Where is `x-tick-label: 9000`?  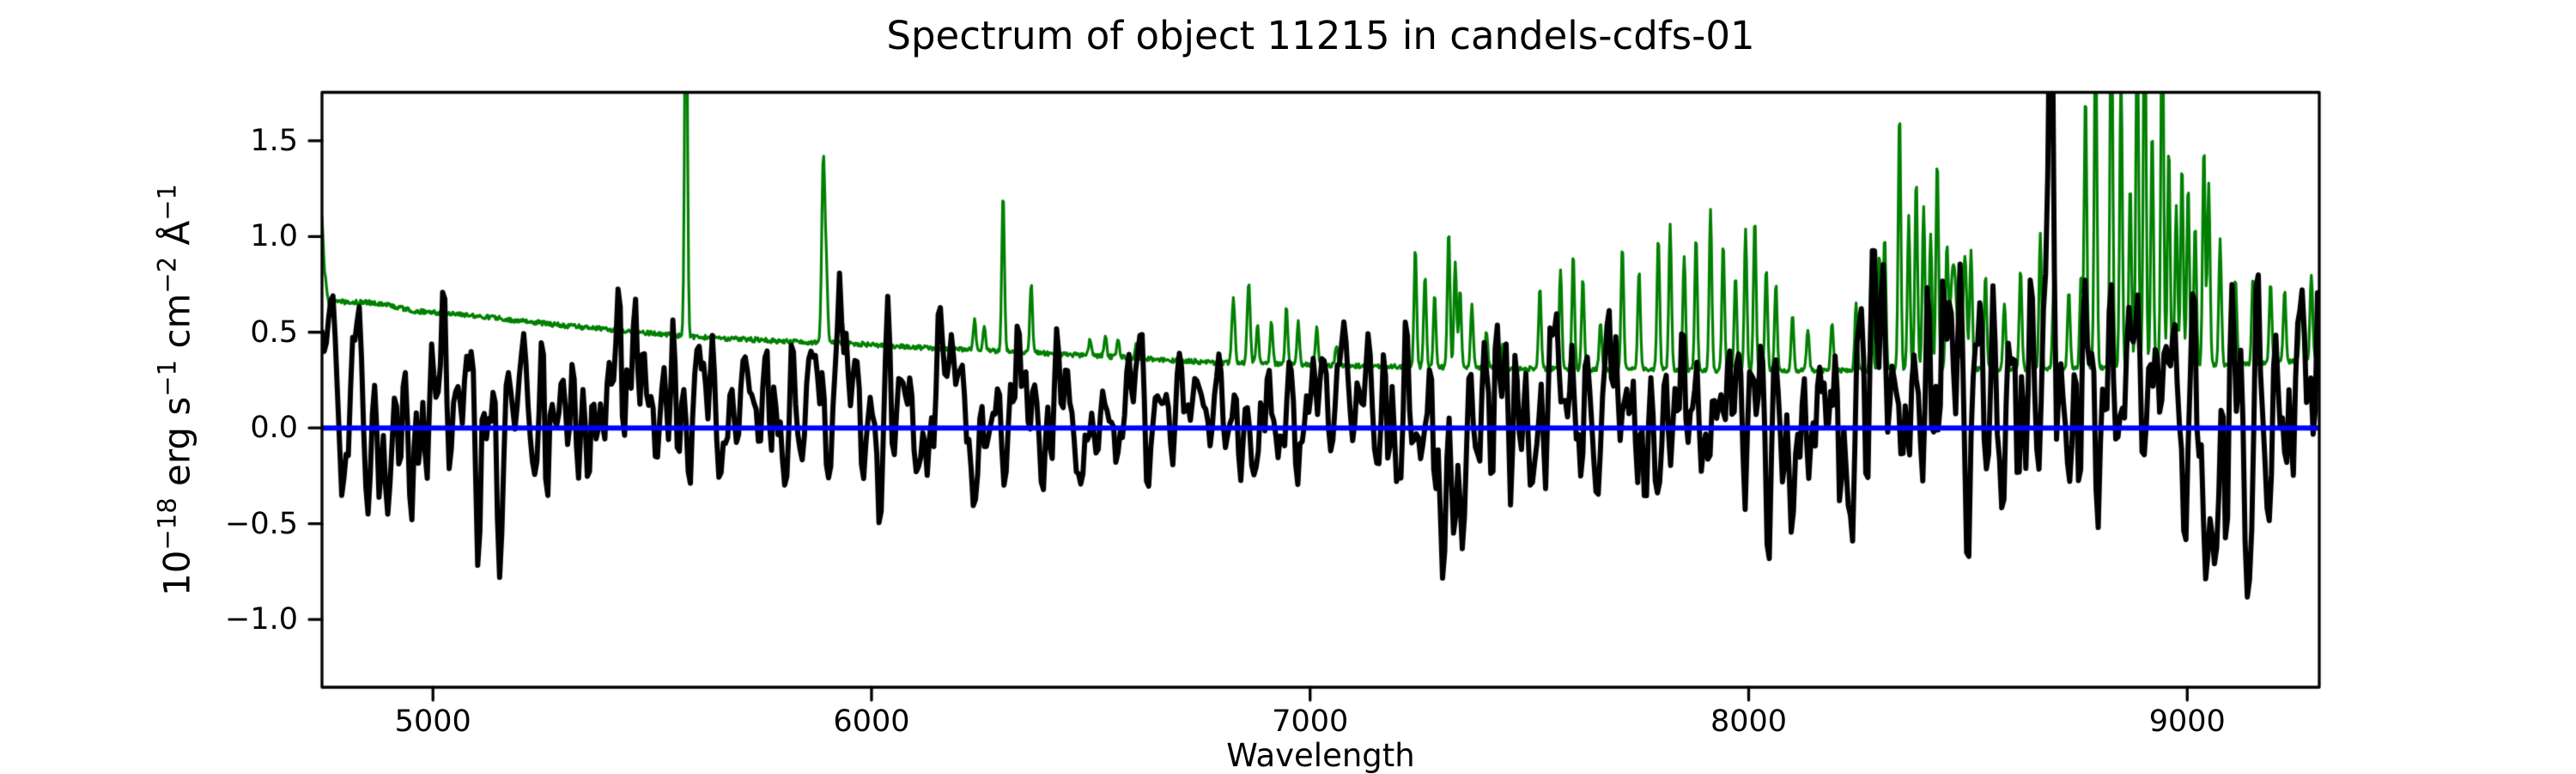 x-tick-label: 9000 is located at coordinates (2187, 721).